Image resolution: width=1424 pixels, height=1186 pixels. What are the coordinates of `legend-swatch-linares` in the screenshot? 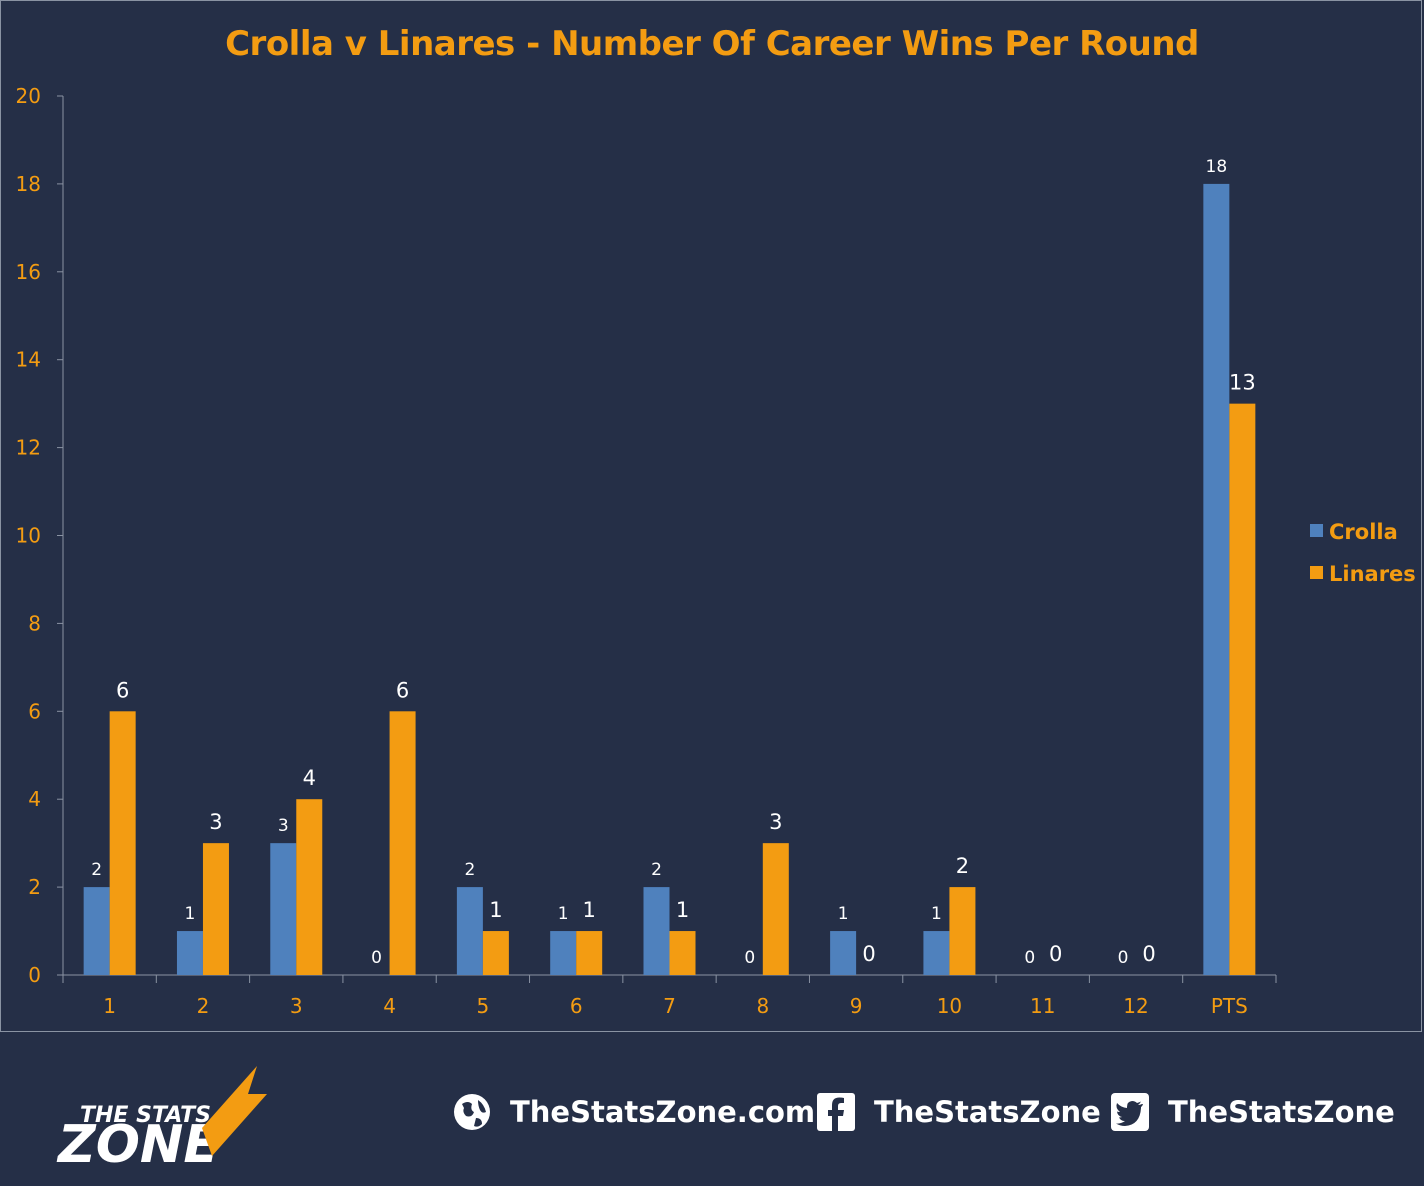 It's located at (1316, 572).